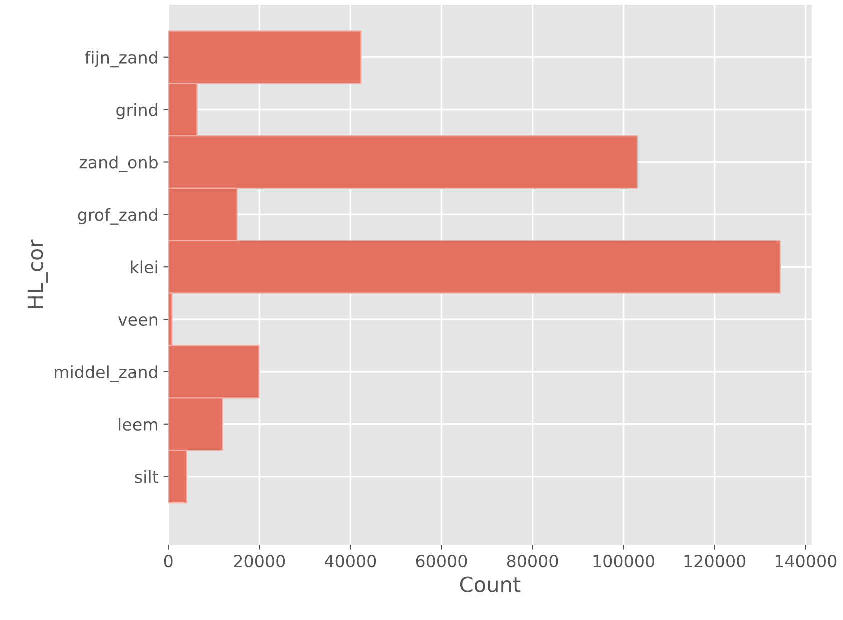 This screenshot has height=620, width=843. I want to click on x-tick-label: 80000, so click(532, 561).